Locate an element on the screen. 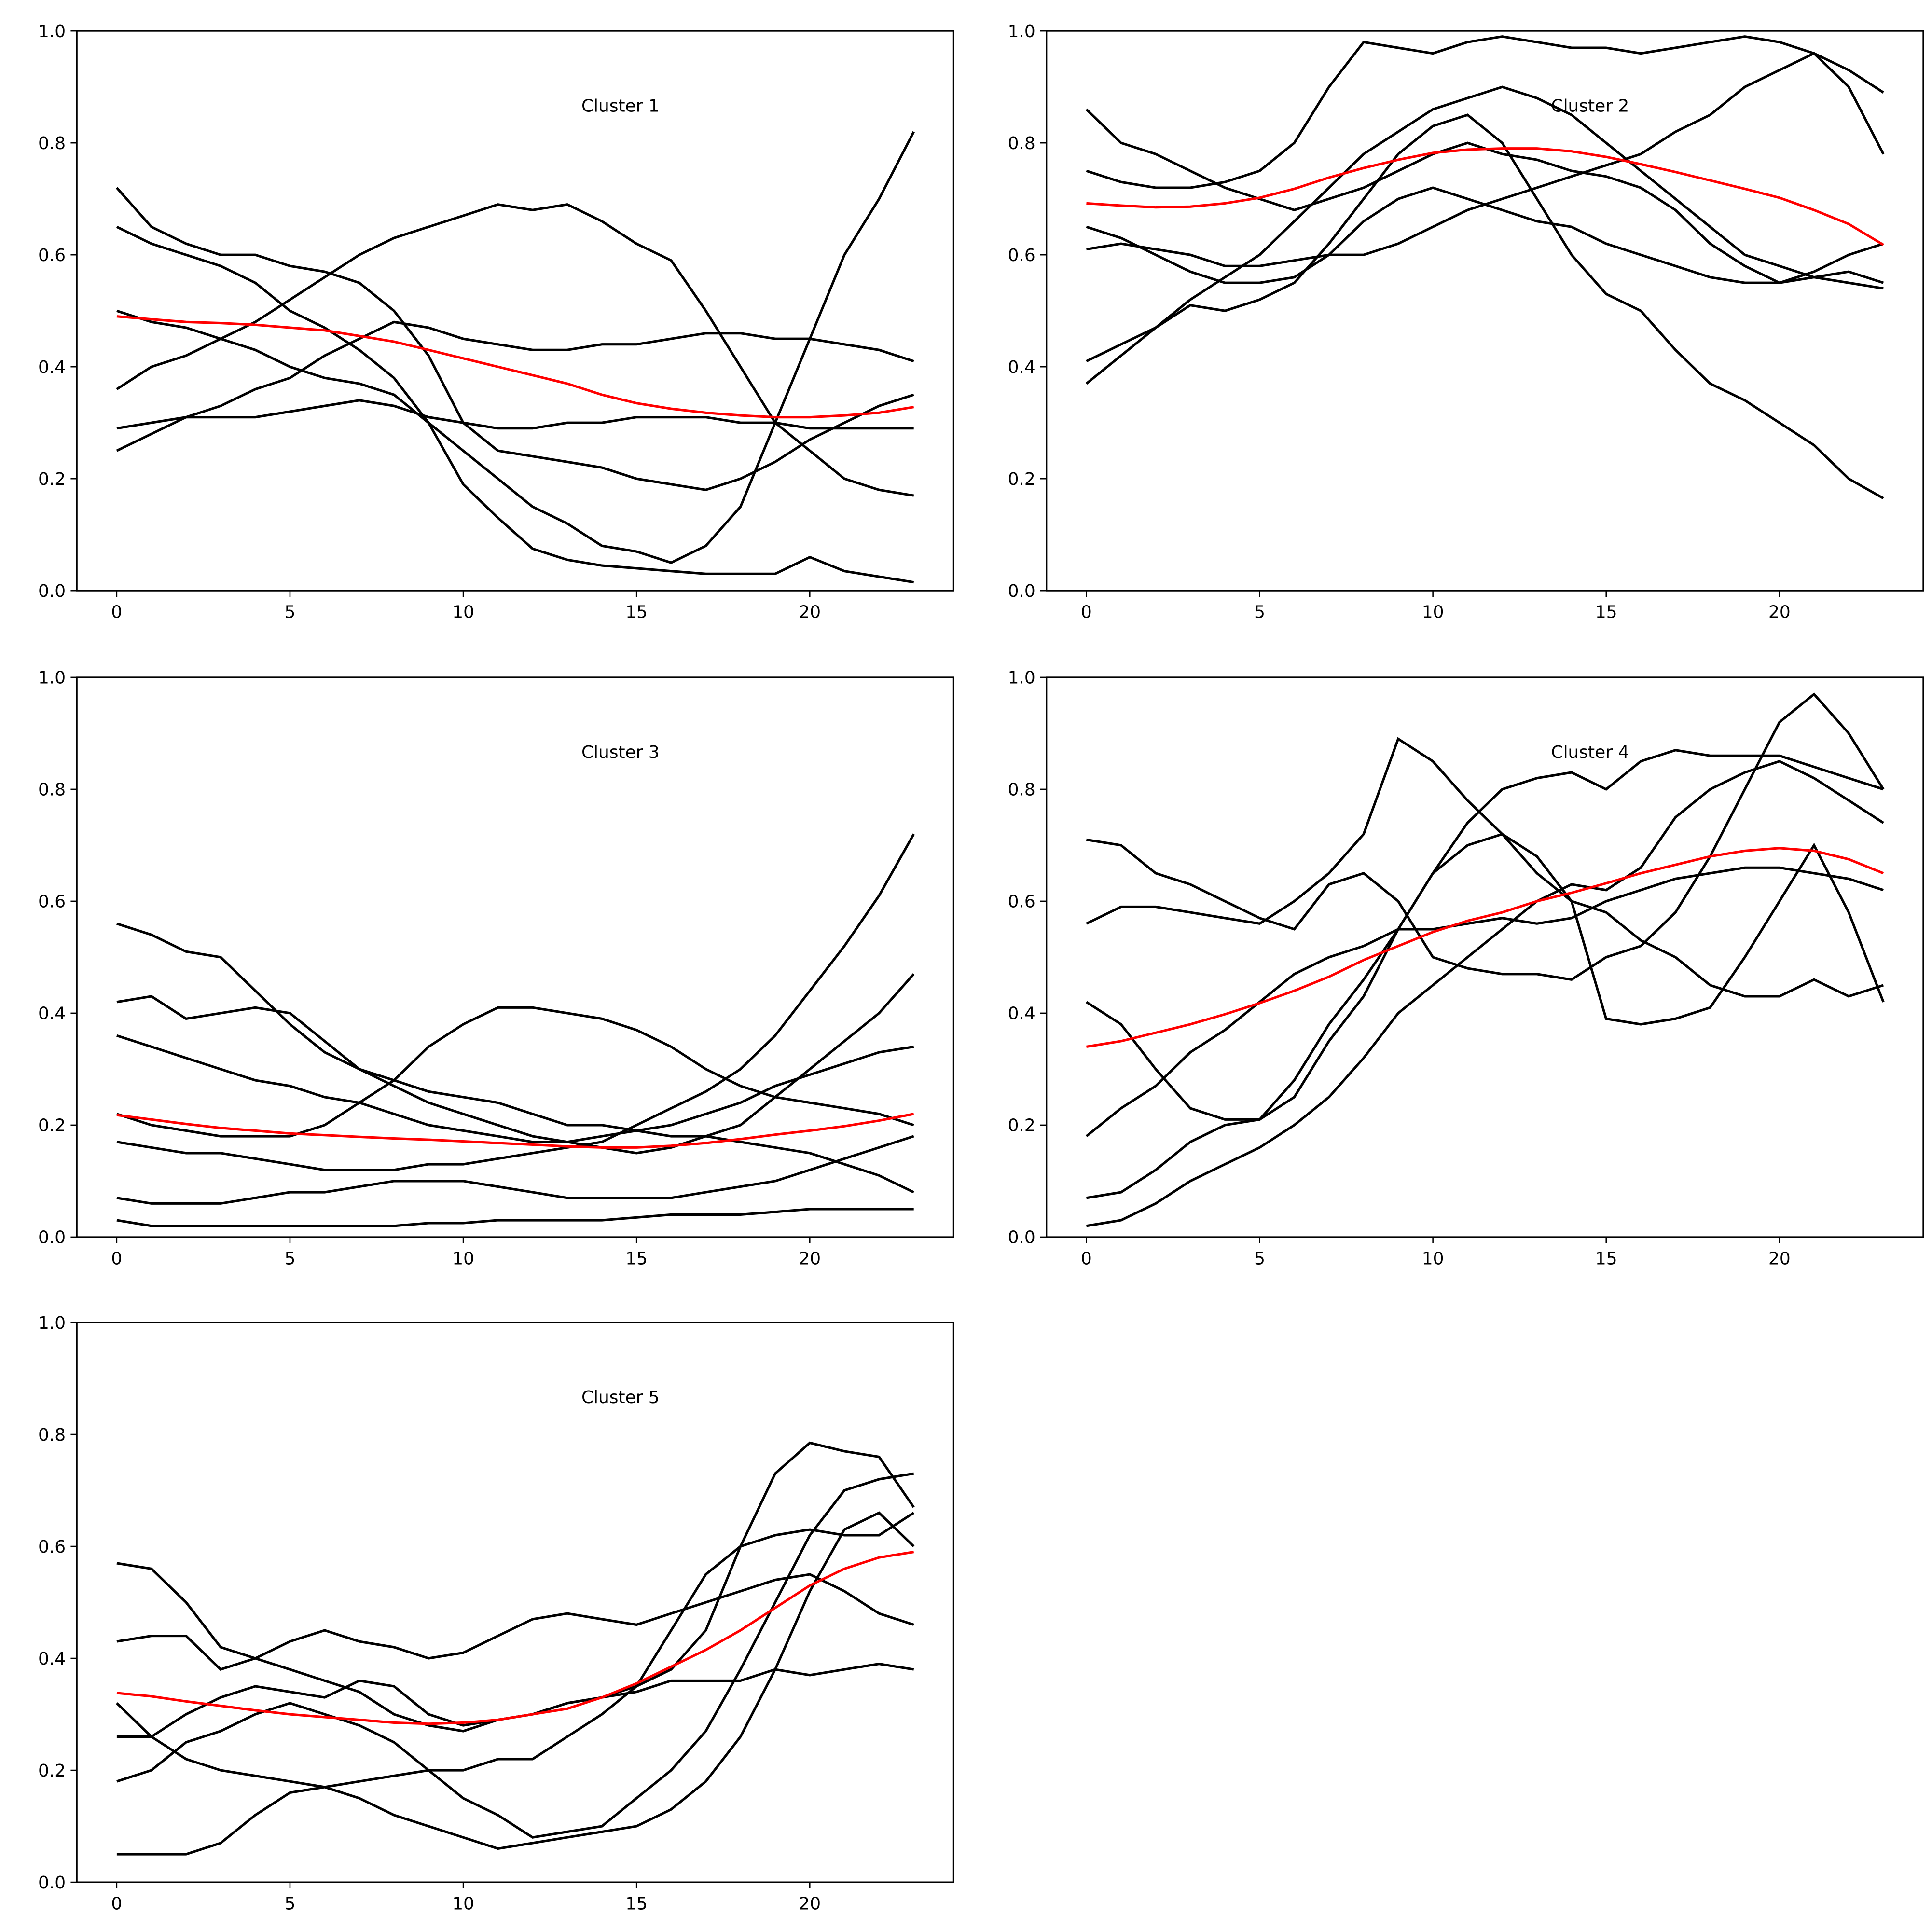 This screenshot has width=1932, height=1928. cluster-title: Cluster 2 is located at coordinates (1590, 106).